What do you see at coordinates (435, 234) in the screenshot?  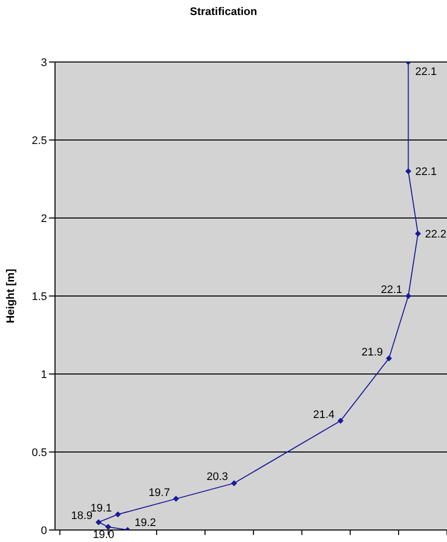 I see `data-label: 22.2` at bounding box center [435, 234].